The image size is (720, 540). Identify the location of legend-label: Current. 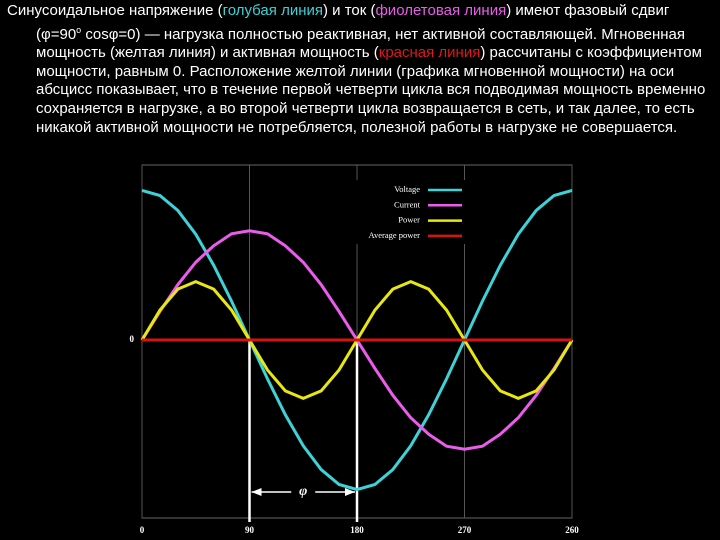
(407, 204).